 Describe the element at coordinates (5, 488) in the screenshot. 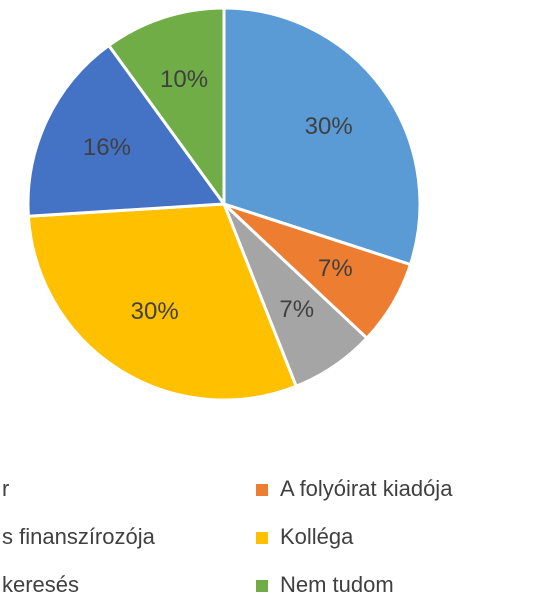

I see `legend-label: r` at that location.